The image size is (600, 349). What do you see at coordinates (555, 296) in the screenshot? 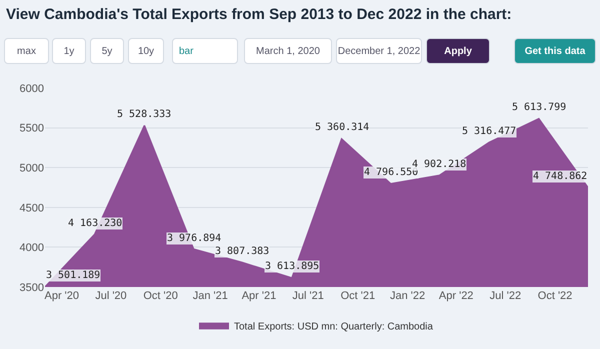
I see `x-tick-label: Oct '22` at bounding box center [555, 296].